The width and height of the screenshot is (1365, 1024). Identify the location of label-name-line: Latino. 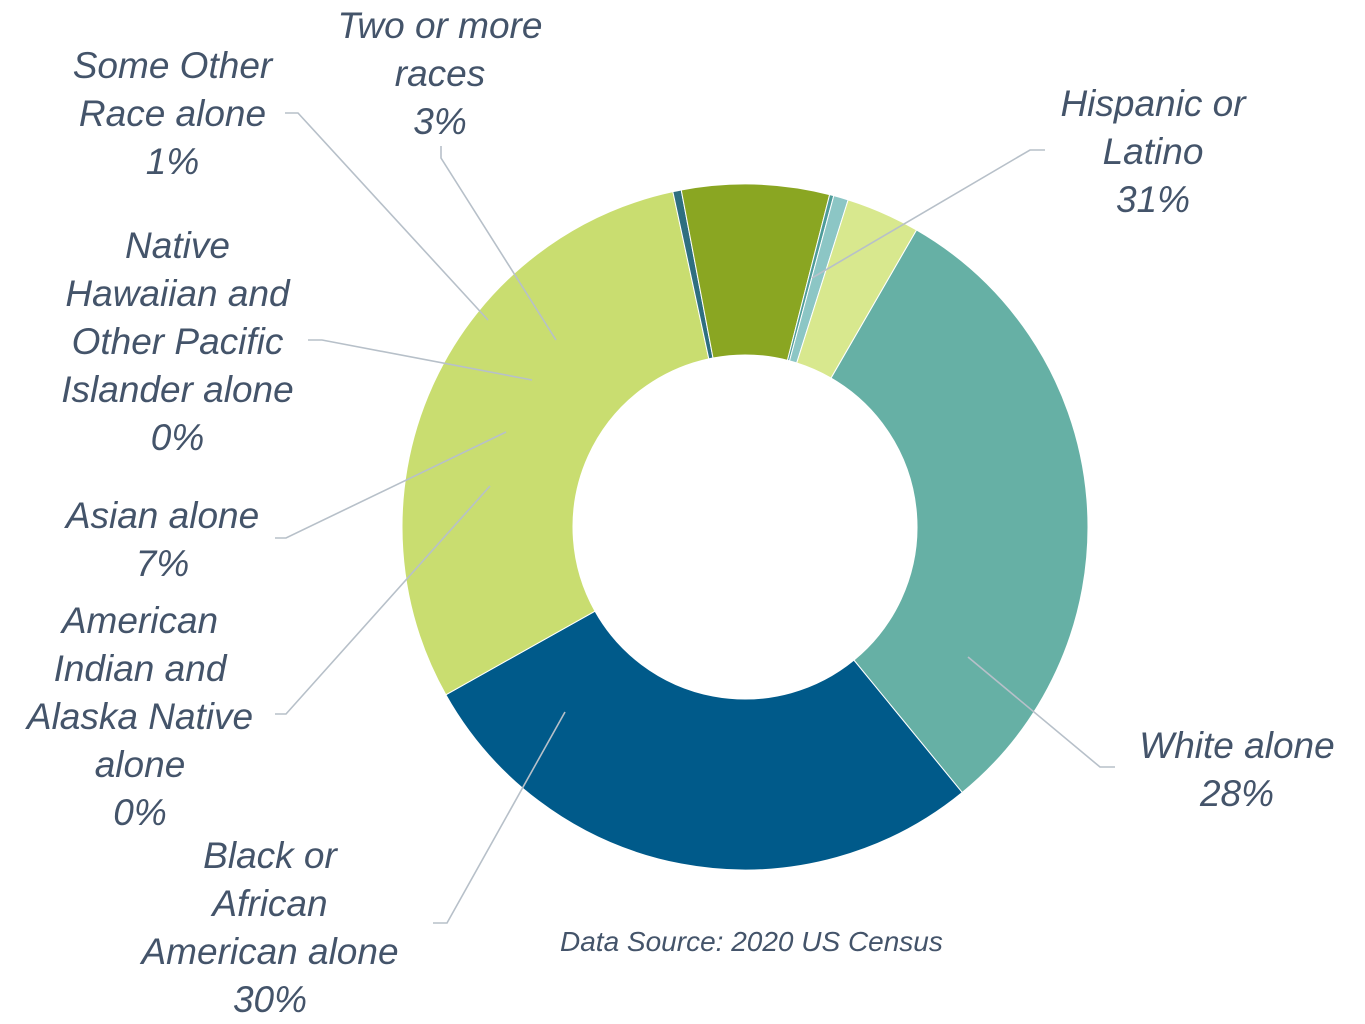
(1153, 151).